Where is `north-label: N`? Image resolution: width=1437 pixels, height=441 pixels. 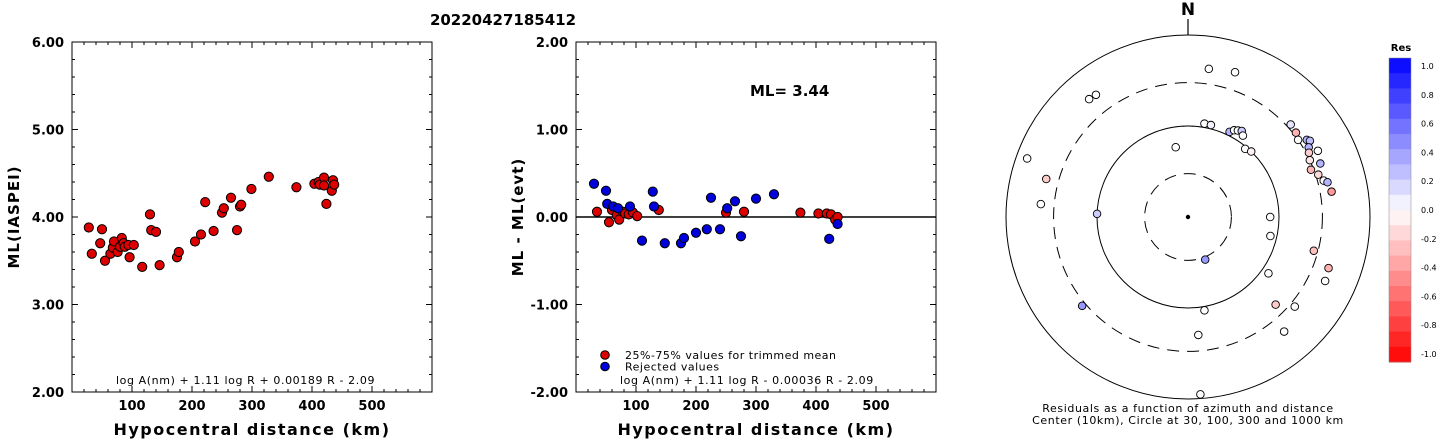
north-label: N is located at coordinates (1188, 10).